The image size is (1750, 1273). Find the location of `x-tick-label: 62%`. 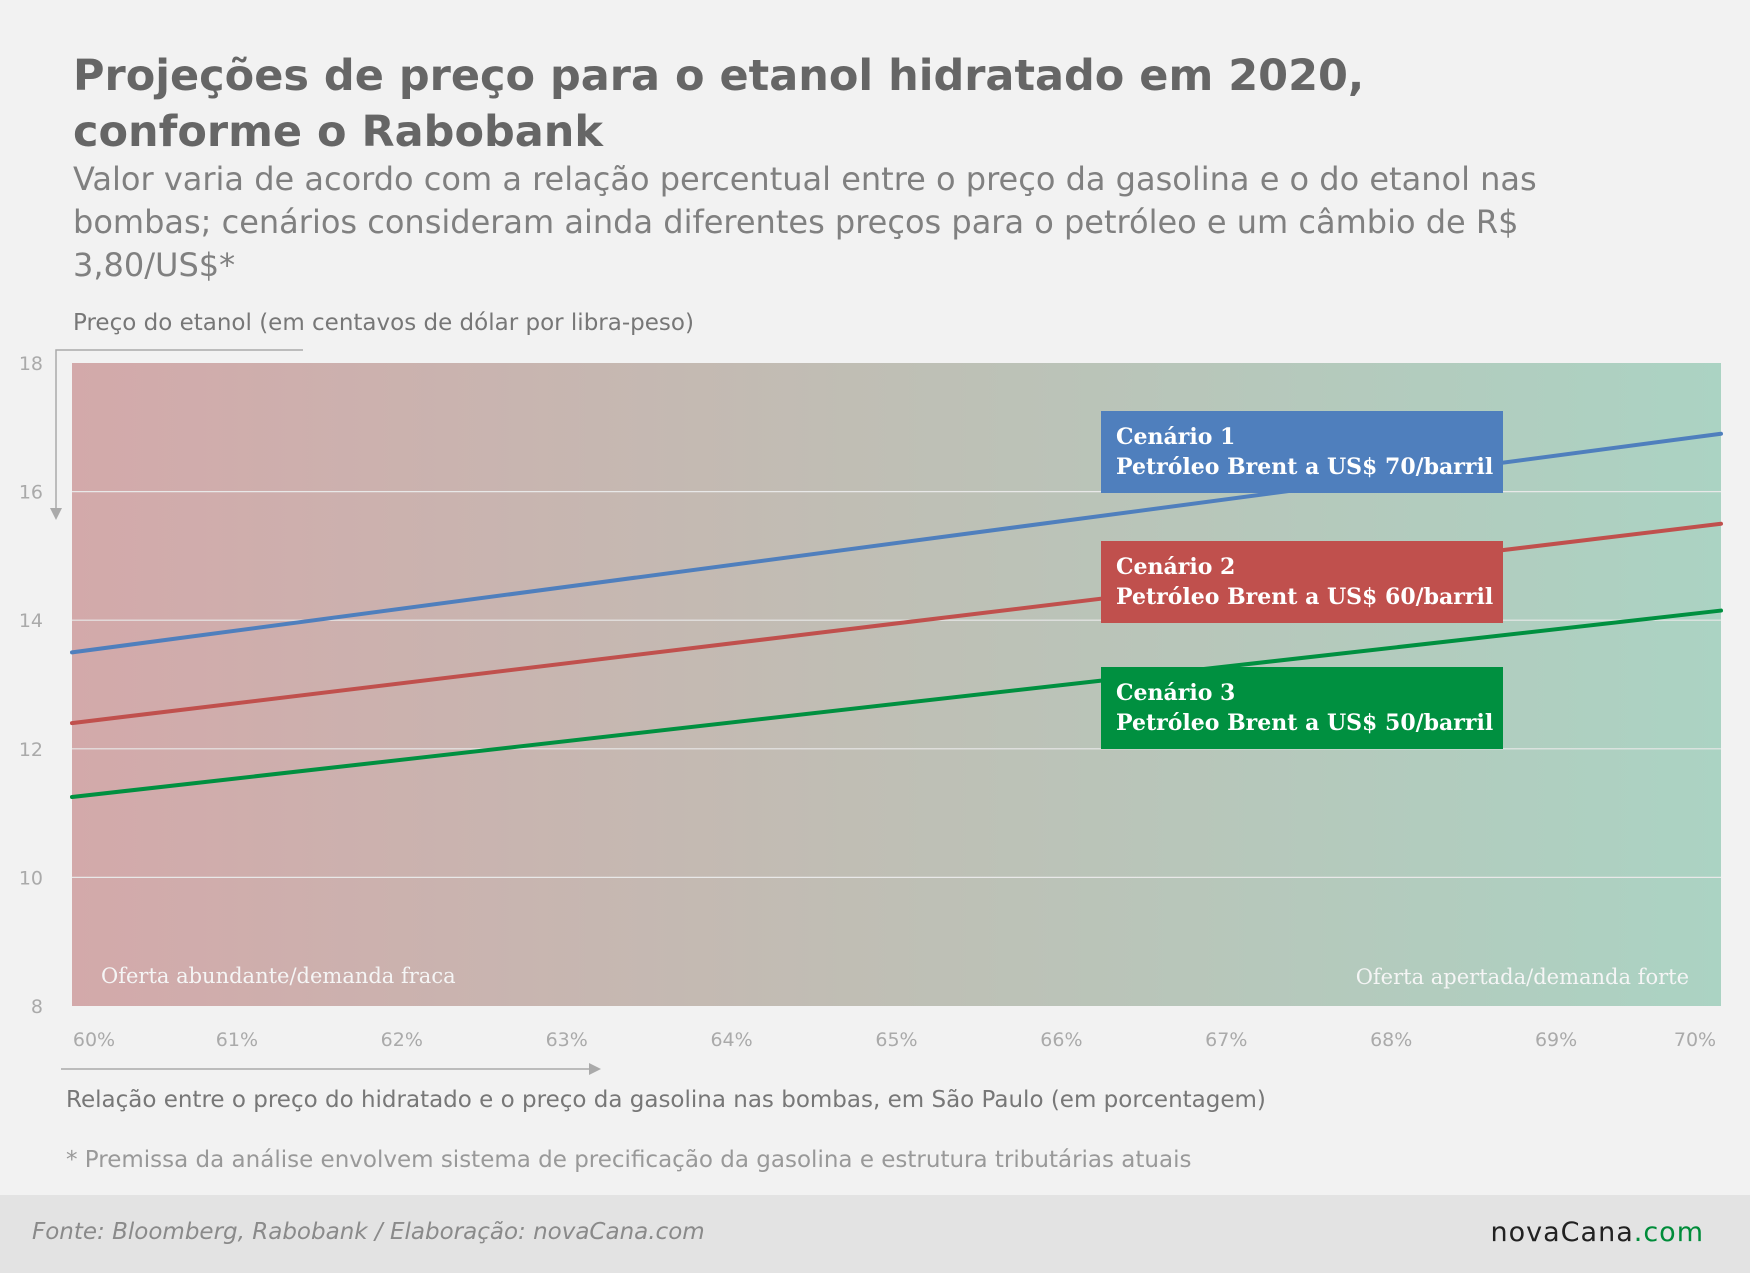

x-tick-label: 62% is located at coordinates (402, 1040).